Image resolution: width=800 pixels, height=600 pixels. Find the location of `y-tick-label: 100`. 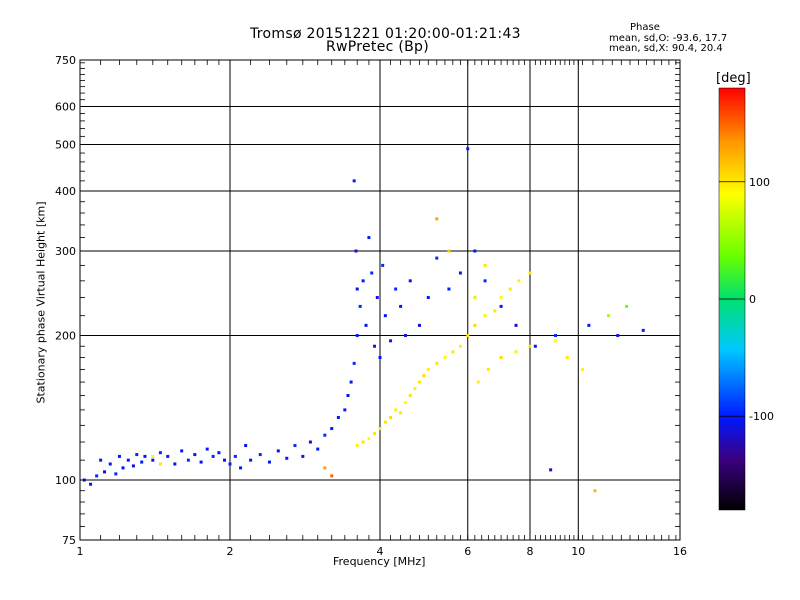

y-tick-label: 100 is located at coordinates (65, 480).